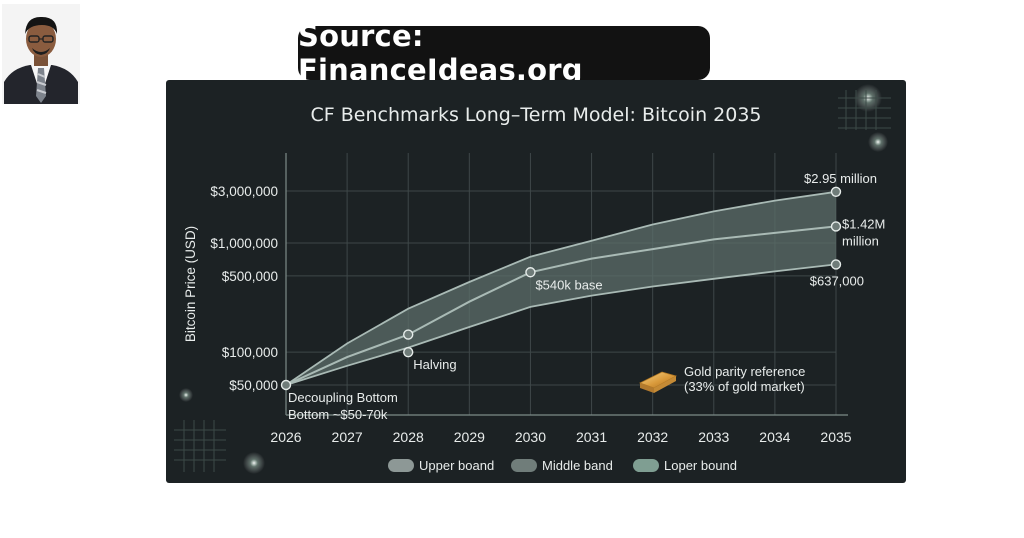 The width and height of the screenshot is (1024, 538). I want to click on annotation-start-line: Bottom ~$50-70k, so click(338, 414).